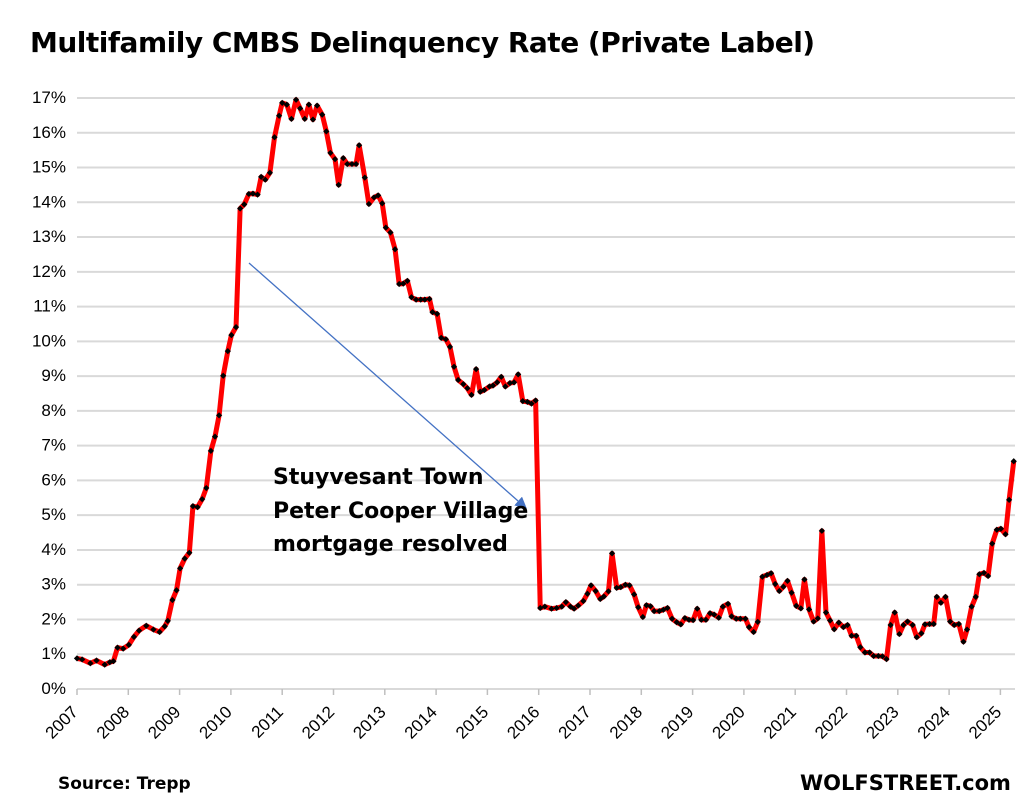 The image size is (1024, 805). Describe the element at coordinates (216, 722) in the screenshot. I see `x-tick-label: 2010` at that location.